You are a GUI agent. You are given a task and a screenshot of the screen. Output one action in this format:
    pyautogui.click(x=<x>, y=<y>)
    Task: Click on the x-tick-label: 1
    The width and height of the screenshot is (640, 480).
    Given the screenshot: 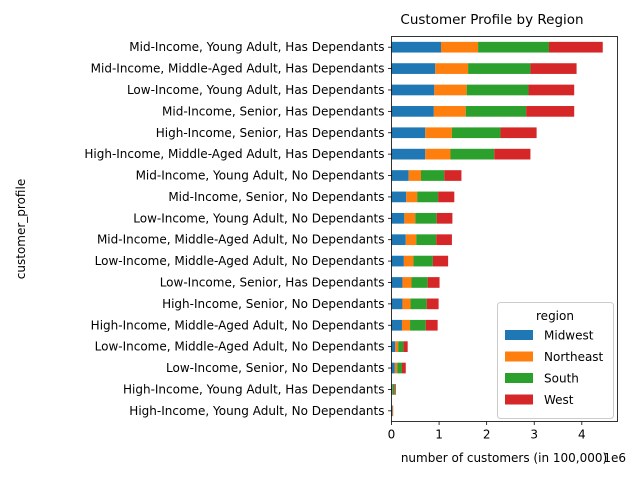 What is the action you would take?
    pyautogui.click(x=439, y=435)
    